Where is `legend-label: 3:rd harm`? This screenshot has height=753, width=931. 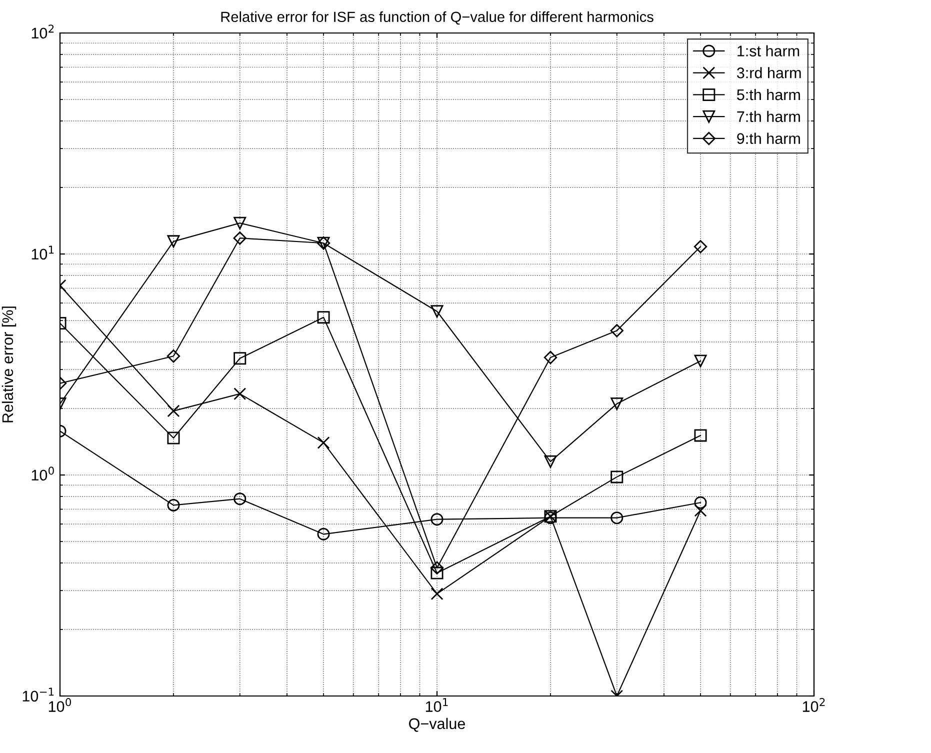
legend-label: 3:rd harm is located at coordinates (768, 72).